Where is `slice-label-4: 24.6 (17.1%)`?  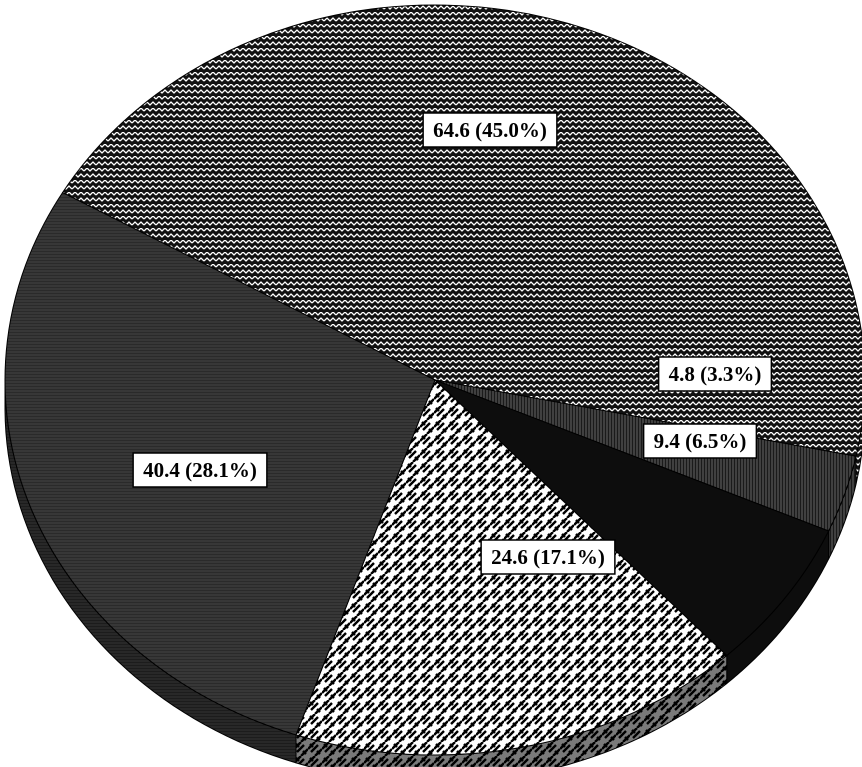 slice-label-4: 24.6 (17.1%) is located at coordinates (548, 557).